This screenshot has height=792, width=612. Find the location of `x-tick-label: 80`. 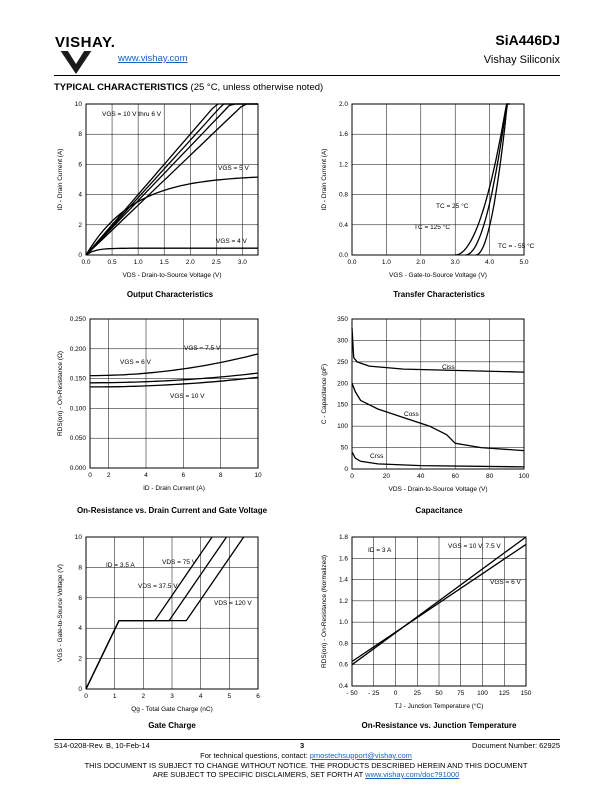

x-tick-label: 80 is located at coordinates (490, 476).